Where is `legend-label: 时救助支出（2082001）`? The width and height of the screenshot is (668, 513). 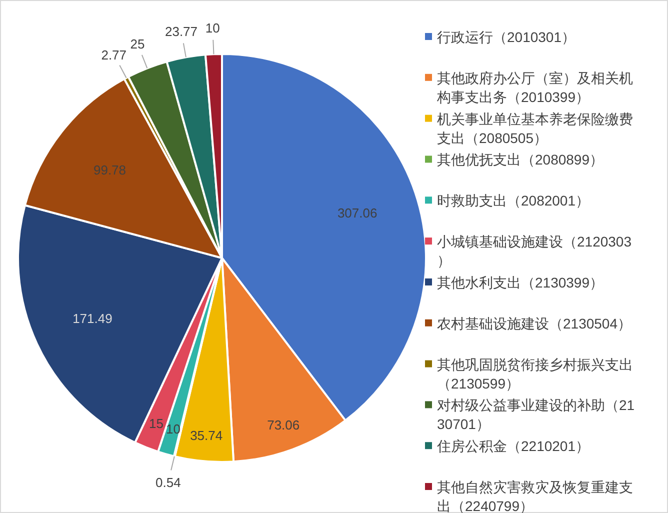 legend-label: 时救助支出（2082001） is located at coordinates (513, 200).